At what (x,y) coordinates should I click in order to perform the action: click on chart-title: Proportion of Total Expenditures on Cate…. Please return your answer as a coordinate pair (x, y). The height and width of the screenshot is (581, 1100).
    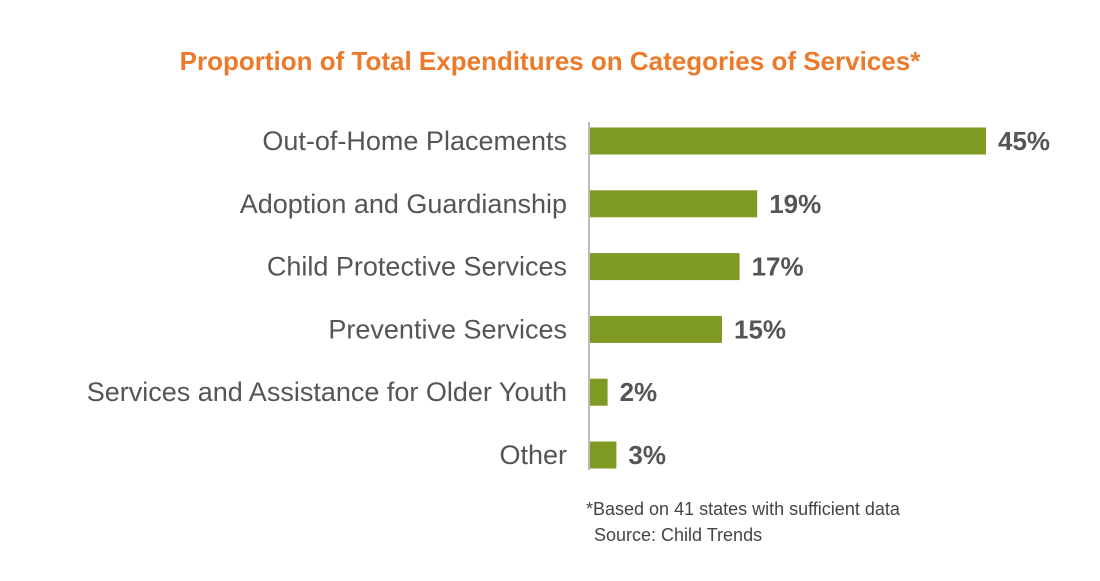
    Looking at the image, I should click on (551, 61).